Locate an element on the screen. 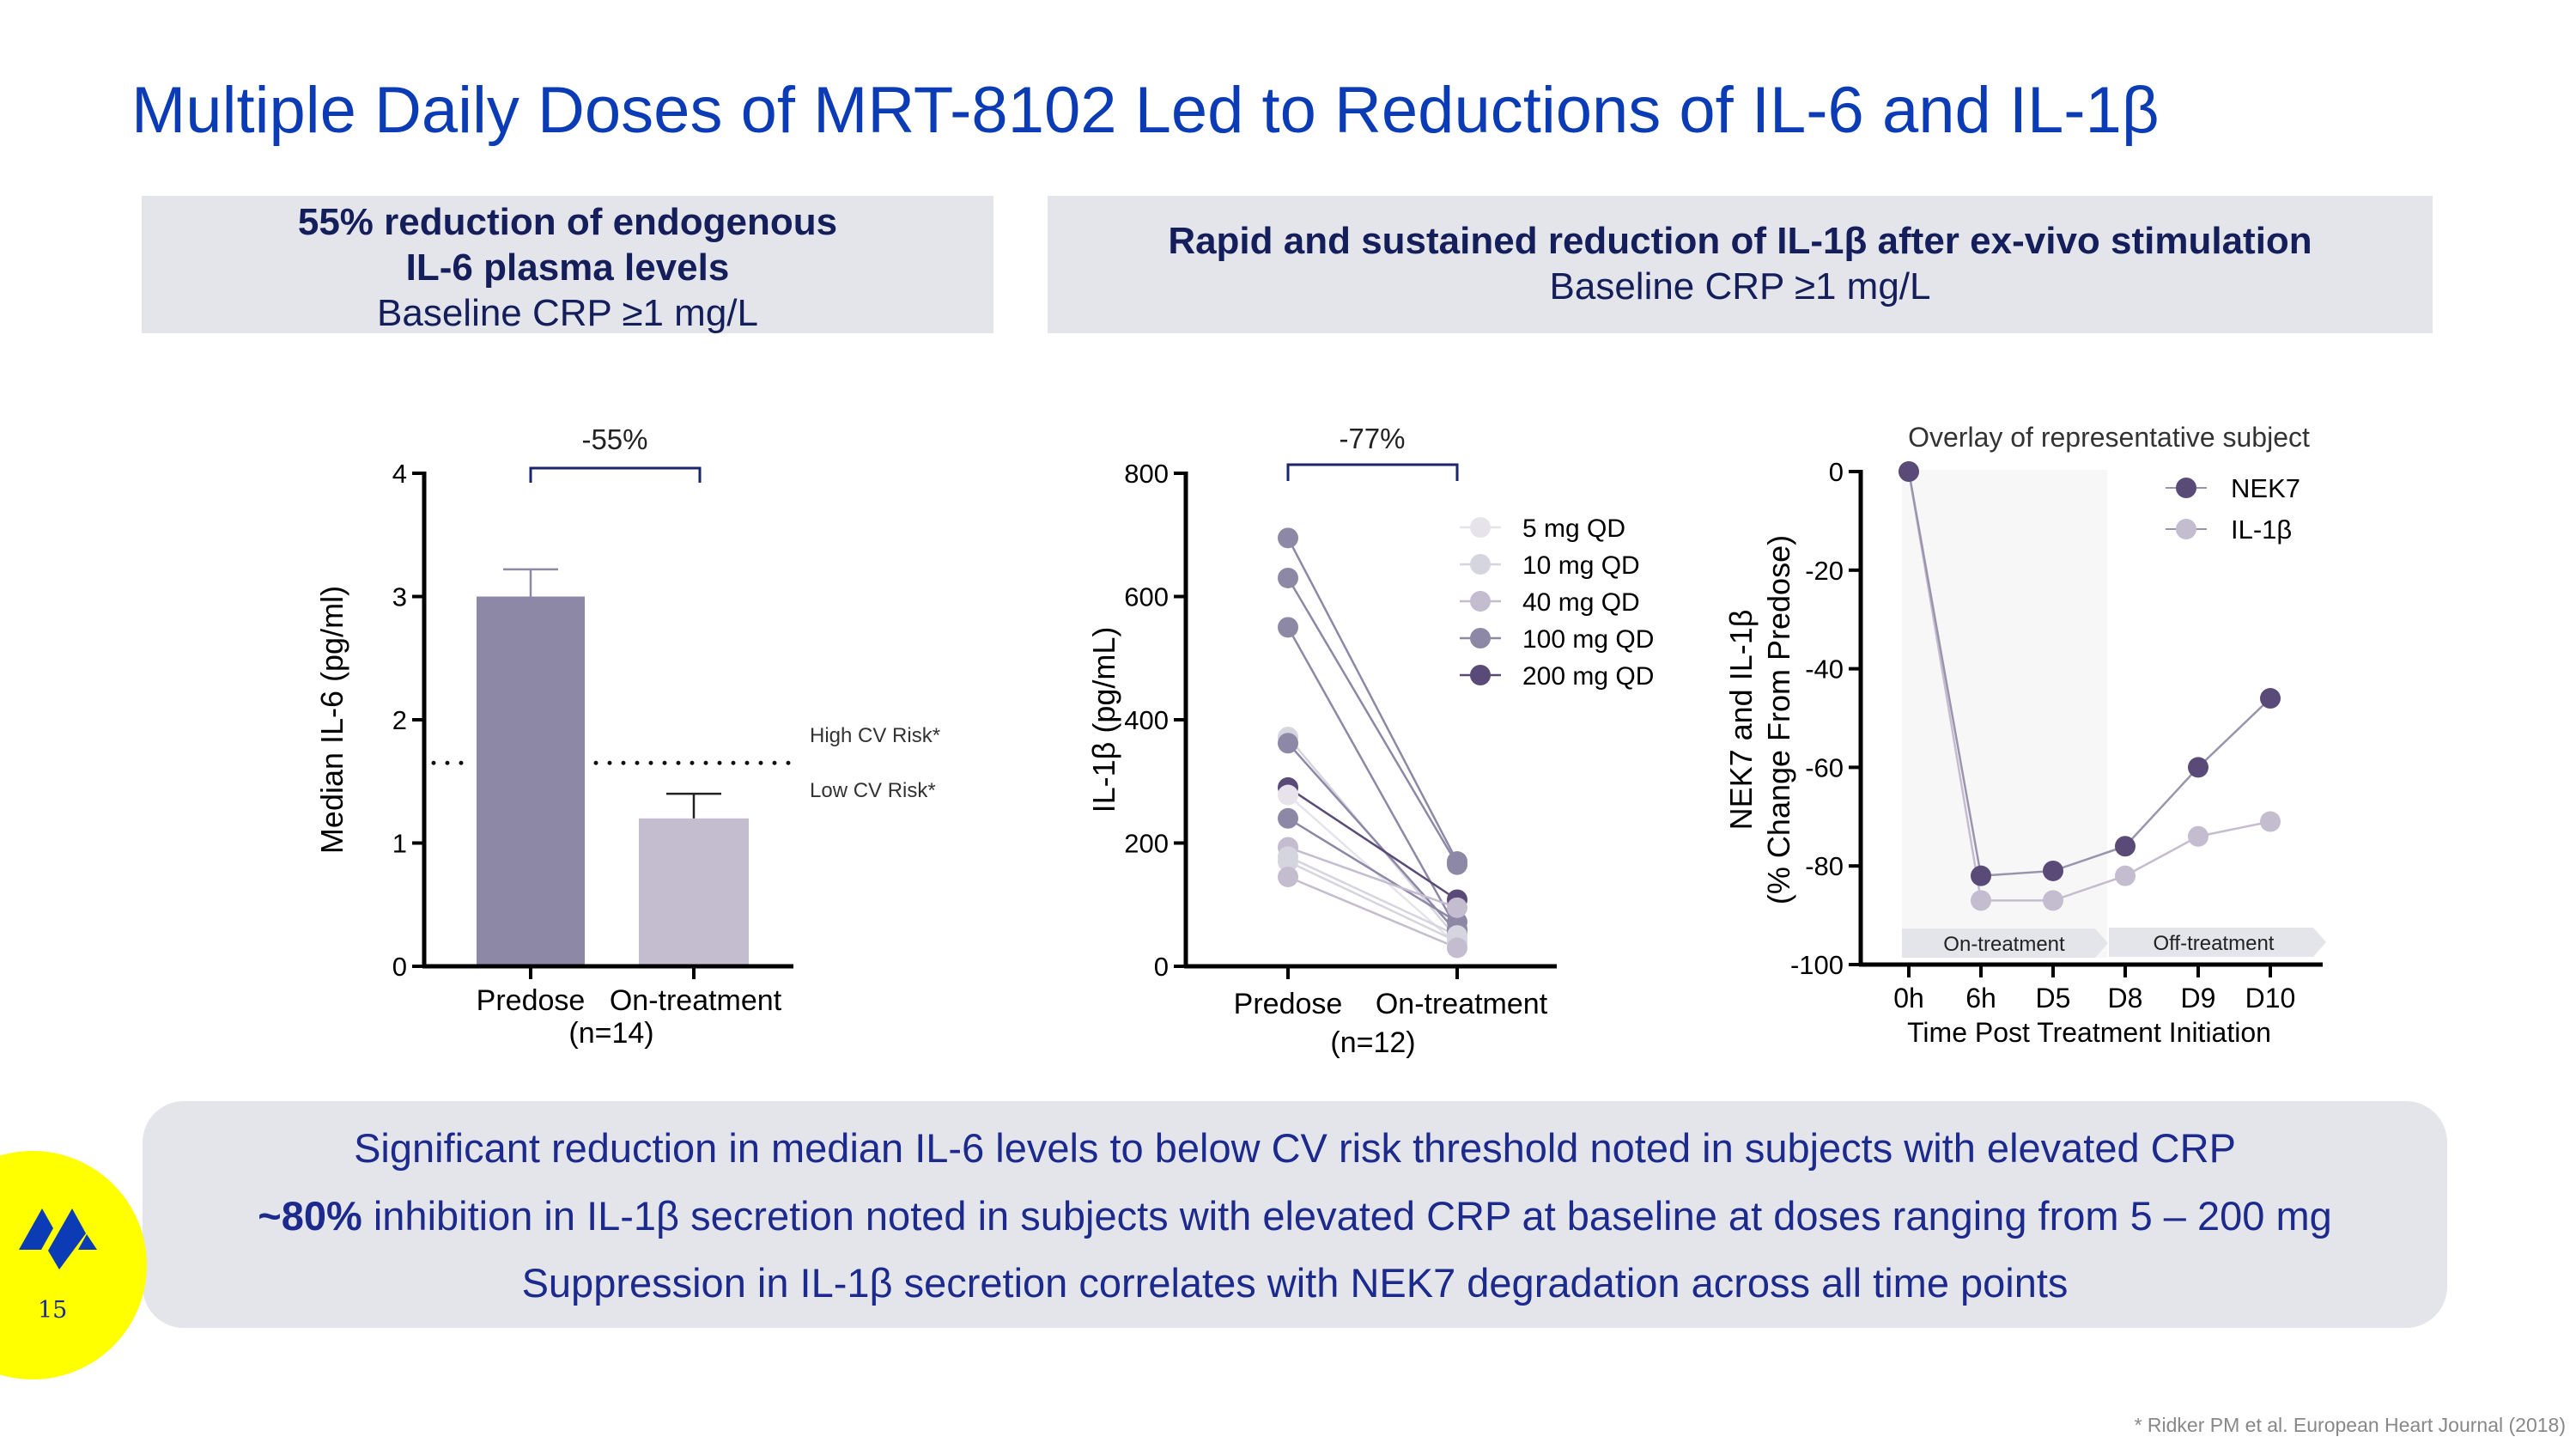  legend-label-0: 5 mg QD is located at coordinates (1573, 528).